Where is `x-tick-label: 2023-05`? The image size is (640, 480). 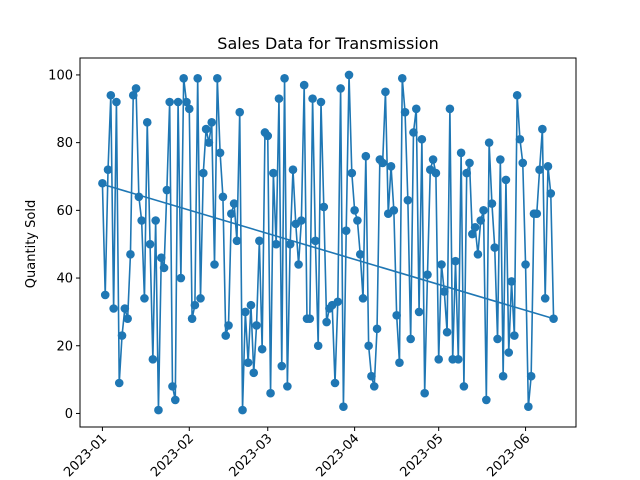
x-tick-label: 2023-05 is located at coordinates (421, 455).